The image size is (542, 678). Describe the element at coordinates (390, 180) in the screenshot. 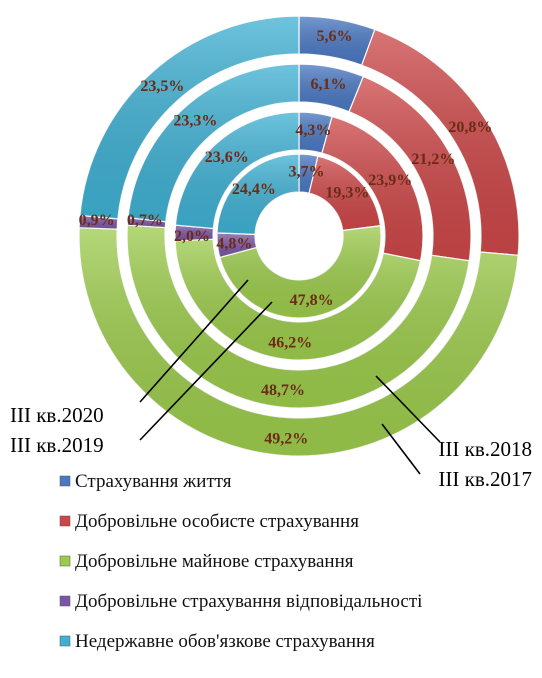

I see `data-label-1-1: 23,9%` at that location.